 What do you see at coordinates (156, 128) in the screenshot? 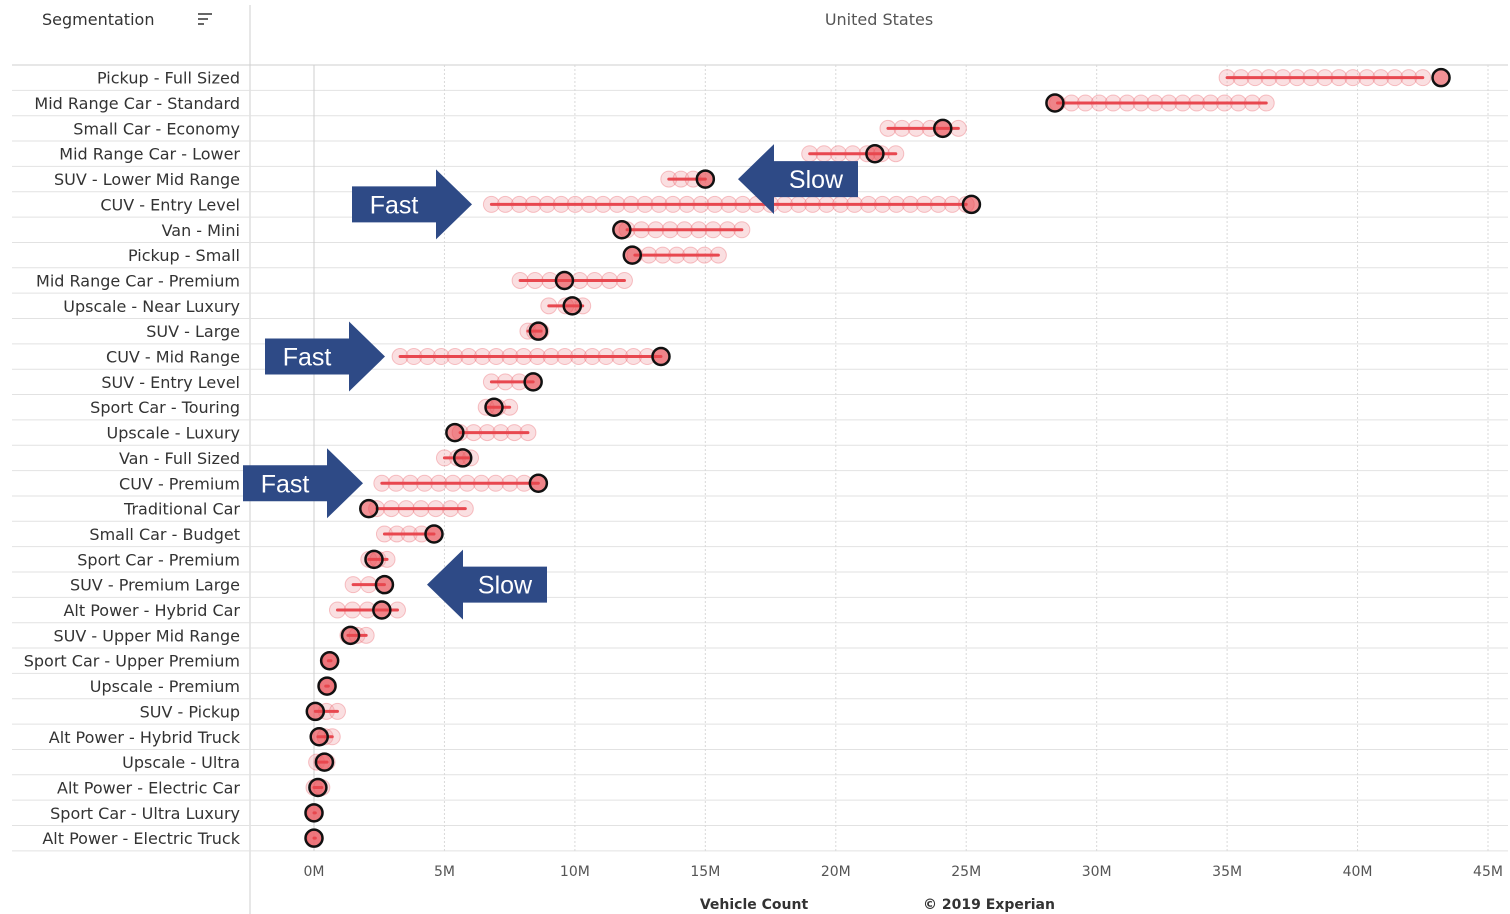
I see `row-label: Small Car - Economy` at bounding box center [156, 128].